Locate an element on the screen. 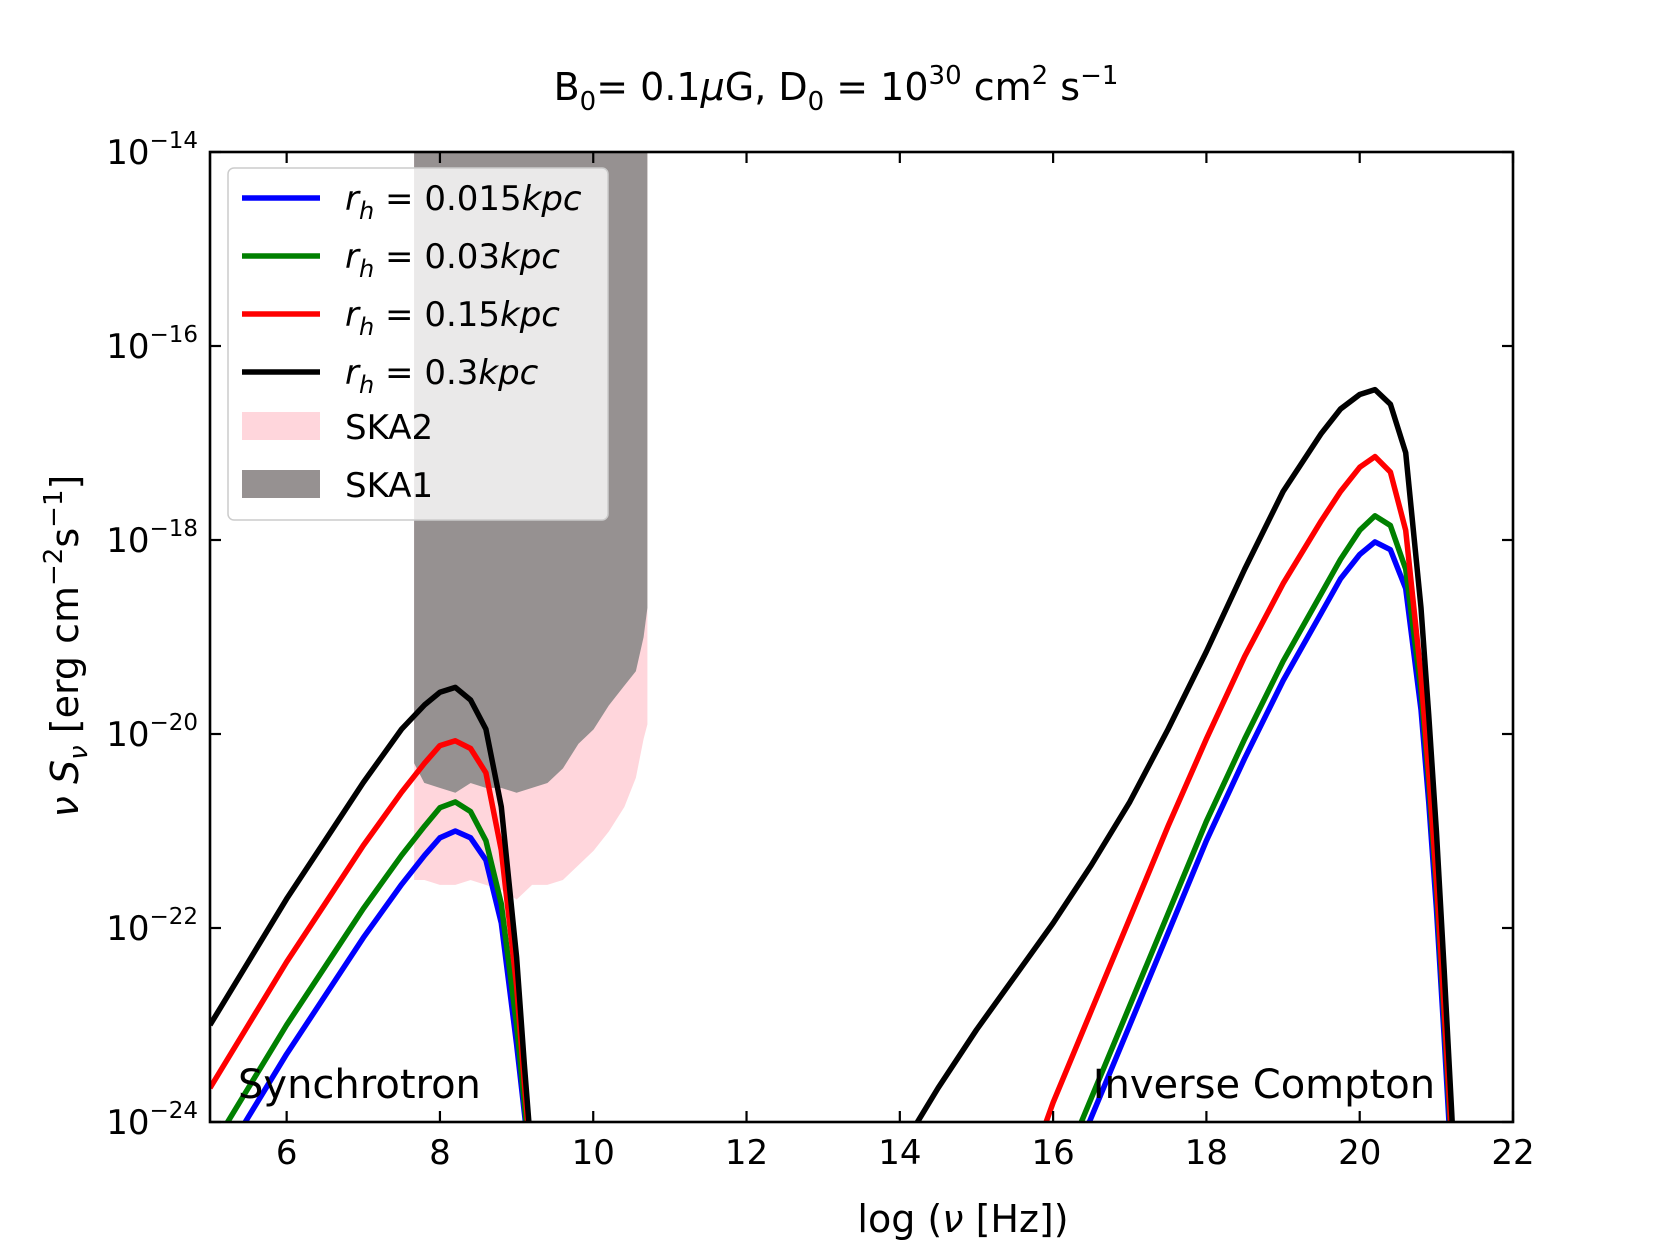 This screenshot has height=1245, width=1660. series-rh_0.3-synchrotron is located at coordinates (371, 903).